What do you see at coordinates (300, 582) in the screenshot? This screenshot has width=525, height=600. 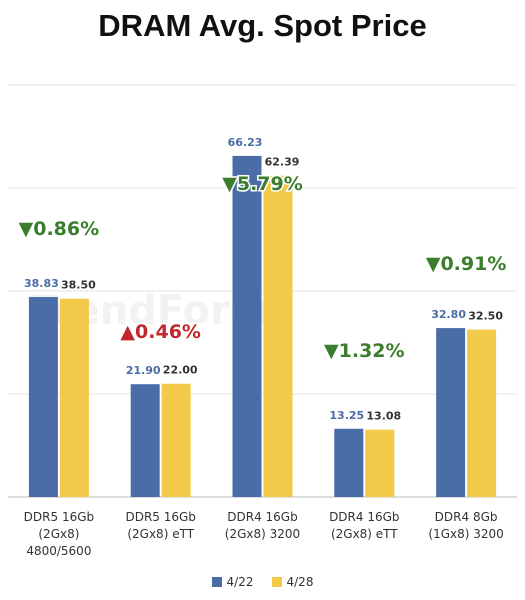 I see `legend-label-4-28: 4/28` at bounding box center [300, 582].